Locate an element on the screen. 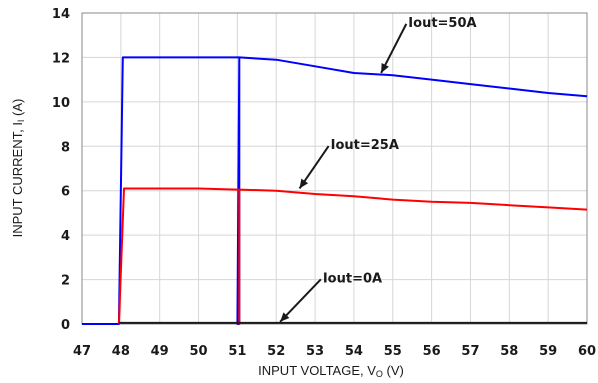 The image size is (598, 383). annotation-label: Iout=0A is located at coordinates (352, 278).